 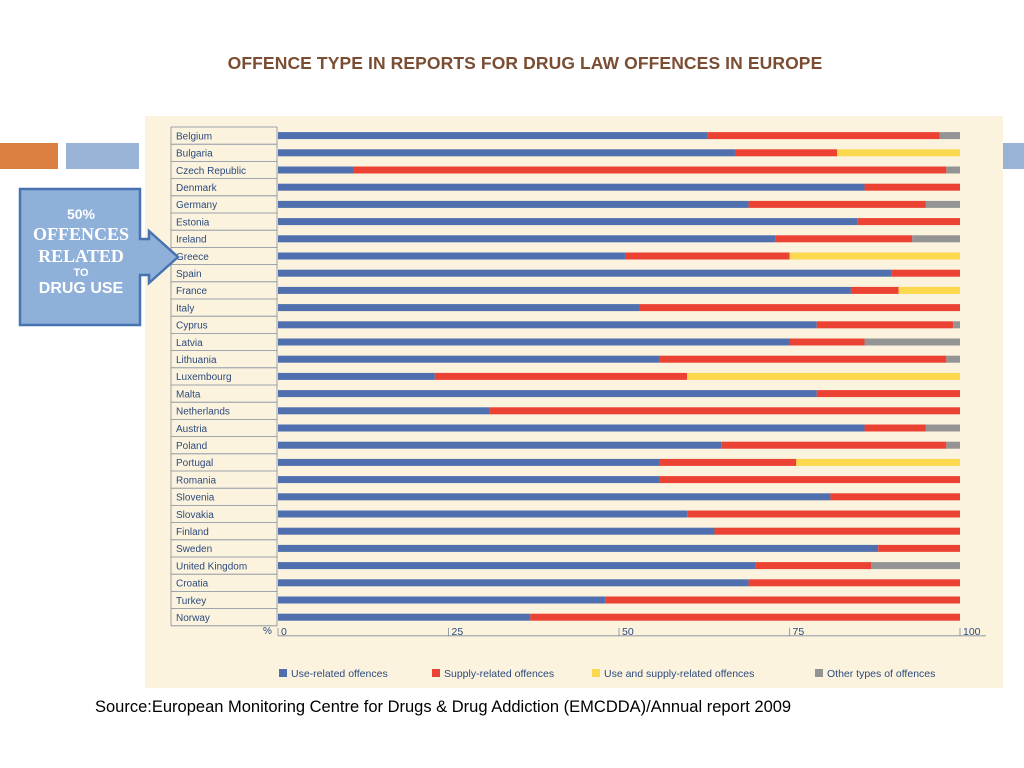 I want to click on decor-bar-orange, so click(x=29, y=156).